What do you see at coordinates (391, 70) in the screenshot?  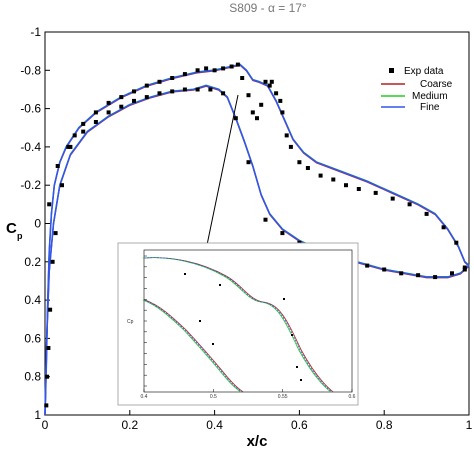 I see `legend-marker-exp` at bounding box center [391, 70].